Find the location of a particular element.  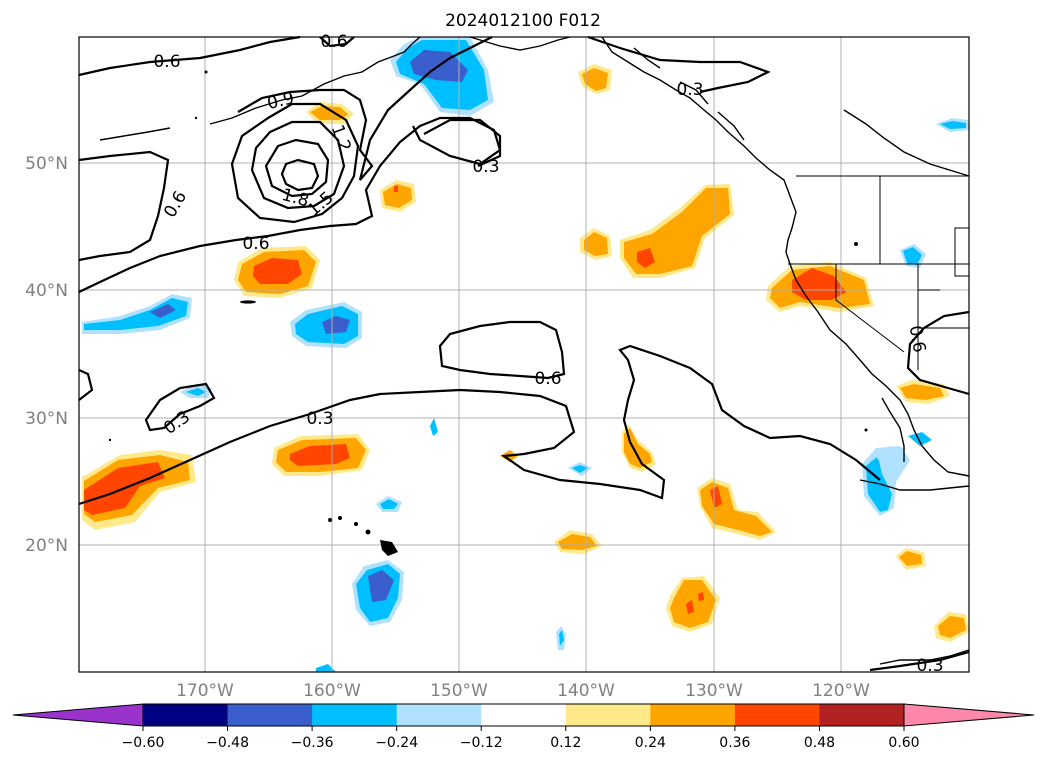

lat-label: 20°N is located at coordinates (46, 546).